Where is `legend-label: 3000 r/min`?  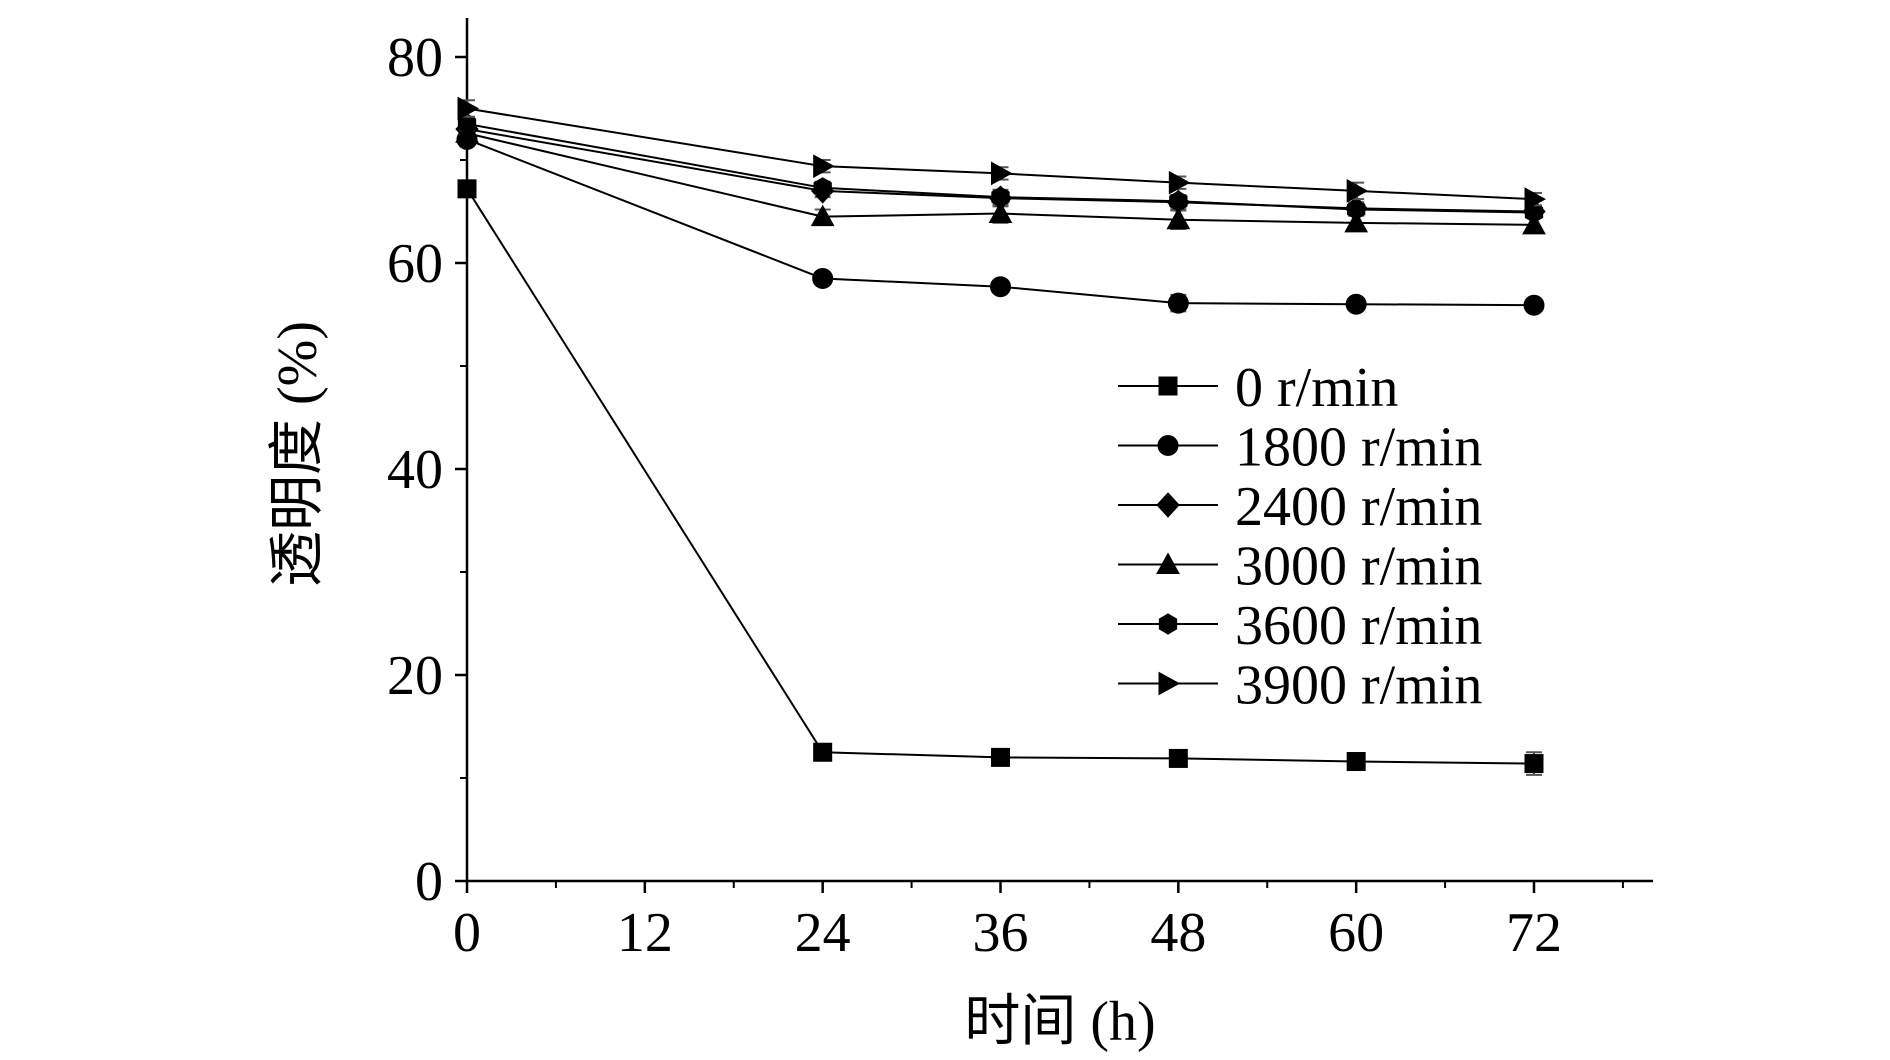
legend-label: 3000 r/min is located at coordinates (1358, 567).